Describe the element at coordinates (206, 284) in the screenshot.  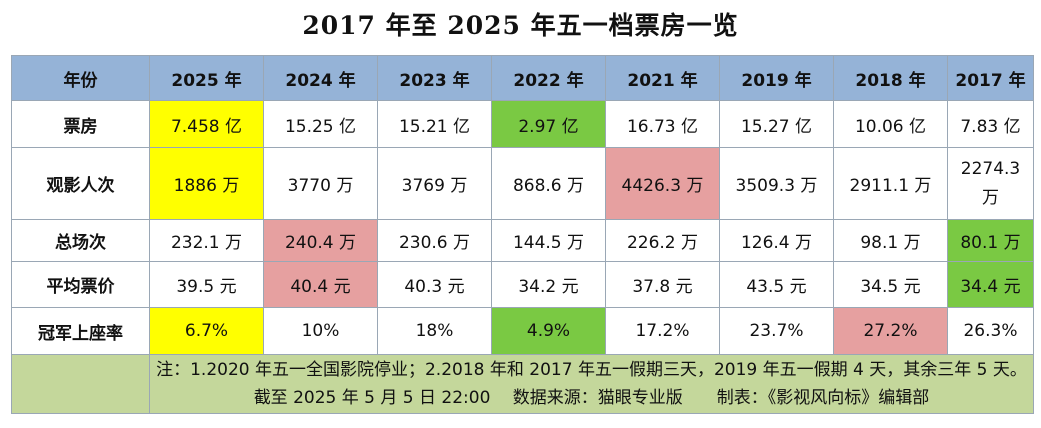
I see `table-cell: 39.5 元` at that location.